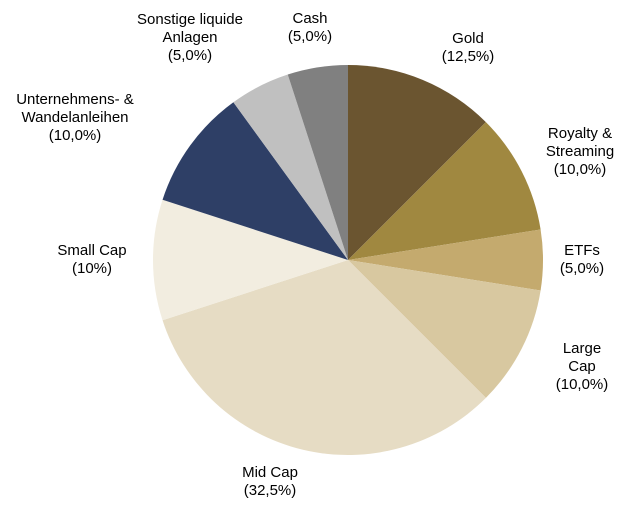 The width and height of the screenshot is (641, 505). What do you see at coordinates (468, 38) in the screenshot?
I see `category-label: Gold` at bounding box center [468, 38].